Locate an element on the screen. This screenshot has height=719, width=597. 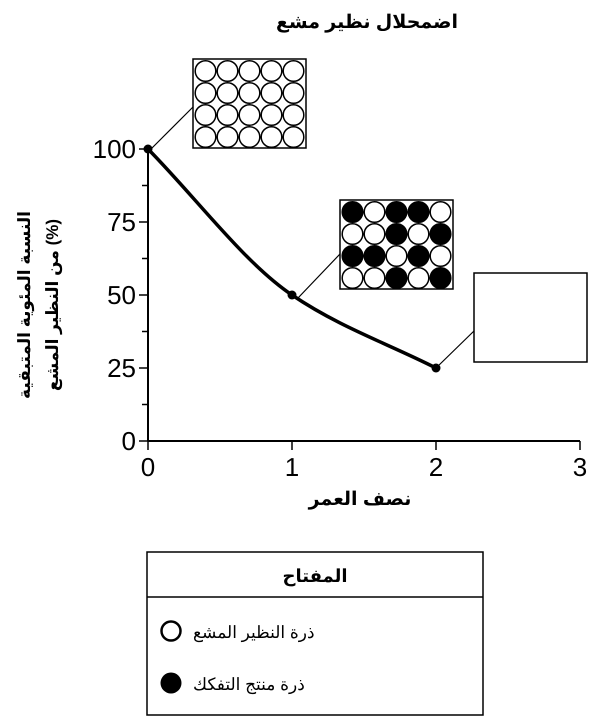
x-tick-label: 0 is located at coordinates (148, 467).